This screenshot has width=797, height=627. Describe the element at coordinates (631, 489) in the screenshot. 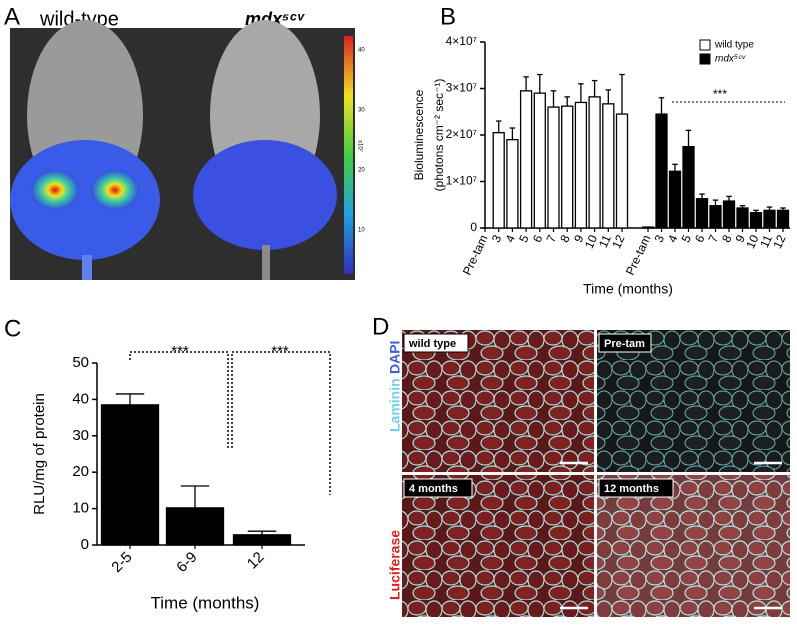

I see `micrograph-label: 12 months` at that location.